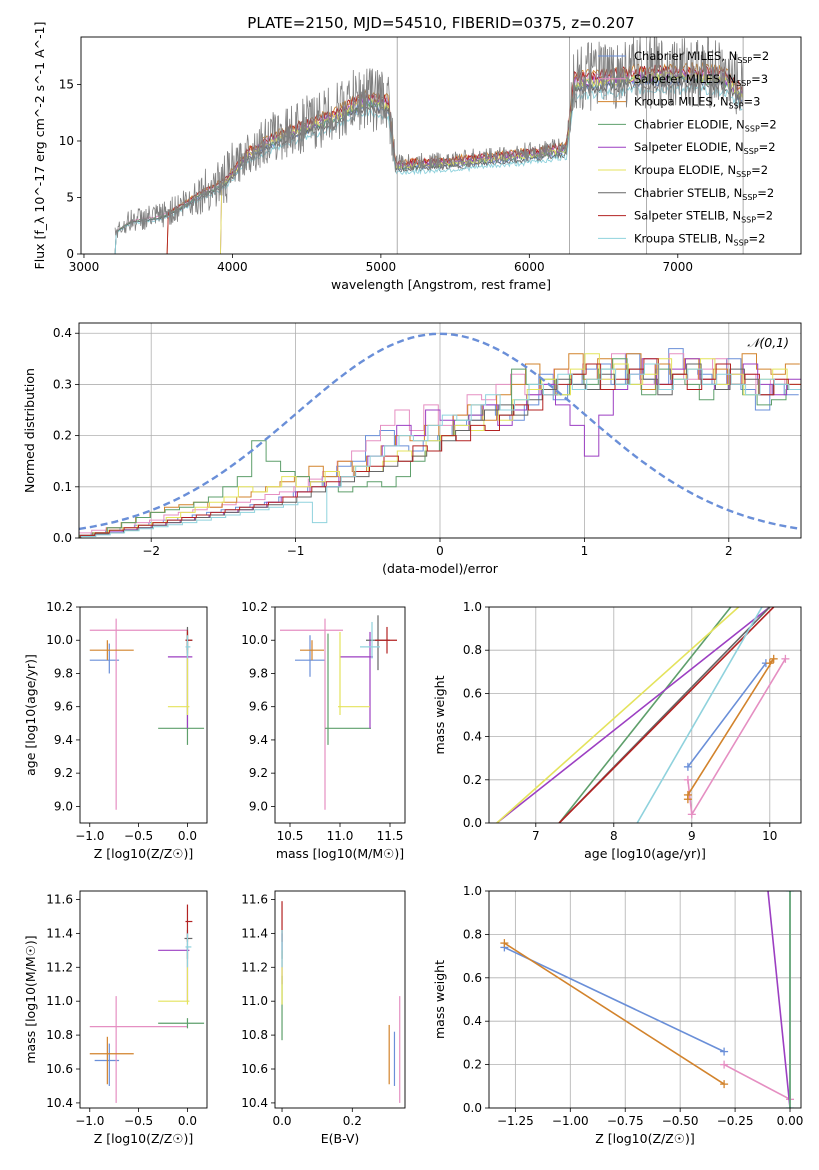  Describe the element at coordinates (62, 333) in the screenshot. I see `residuals-ytick-label: 0.4` at that location.